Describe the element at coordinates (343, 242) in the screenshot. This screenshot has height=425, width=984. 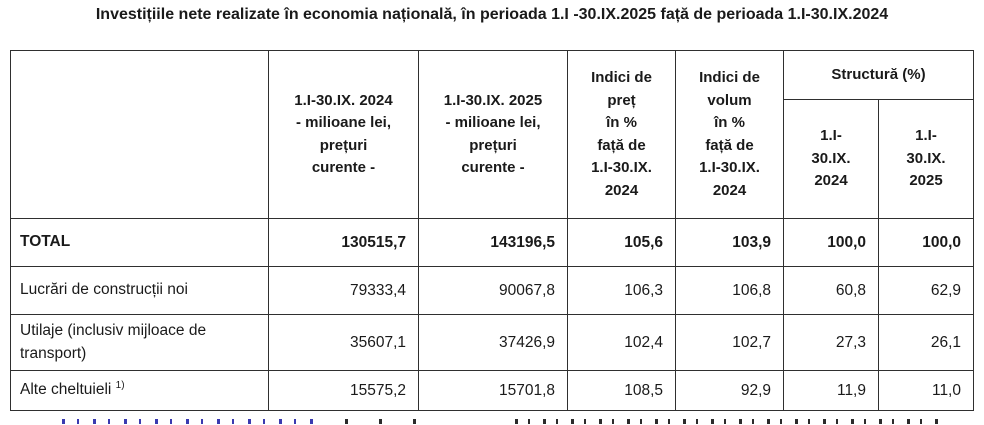
I see `cell-total-2024-value: 130515,7` at that location.